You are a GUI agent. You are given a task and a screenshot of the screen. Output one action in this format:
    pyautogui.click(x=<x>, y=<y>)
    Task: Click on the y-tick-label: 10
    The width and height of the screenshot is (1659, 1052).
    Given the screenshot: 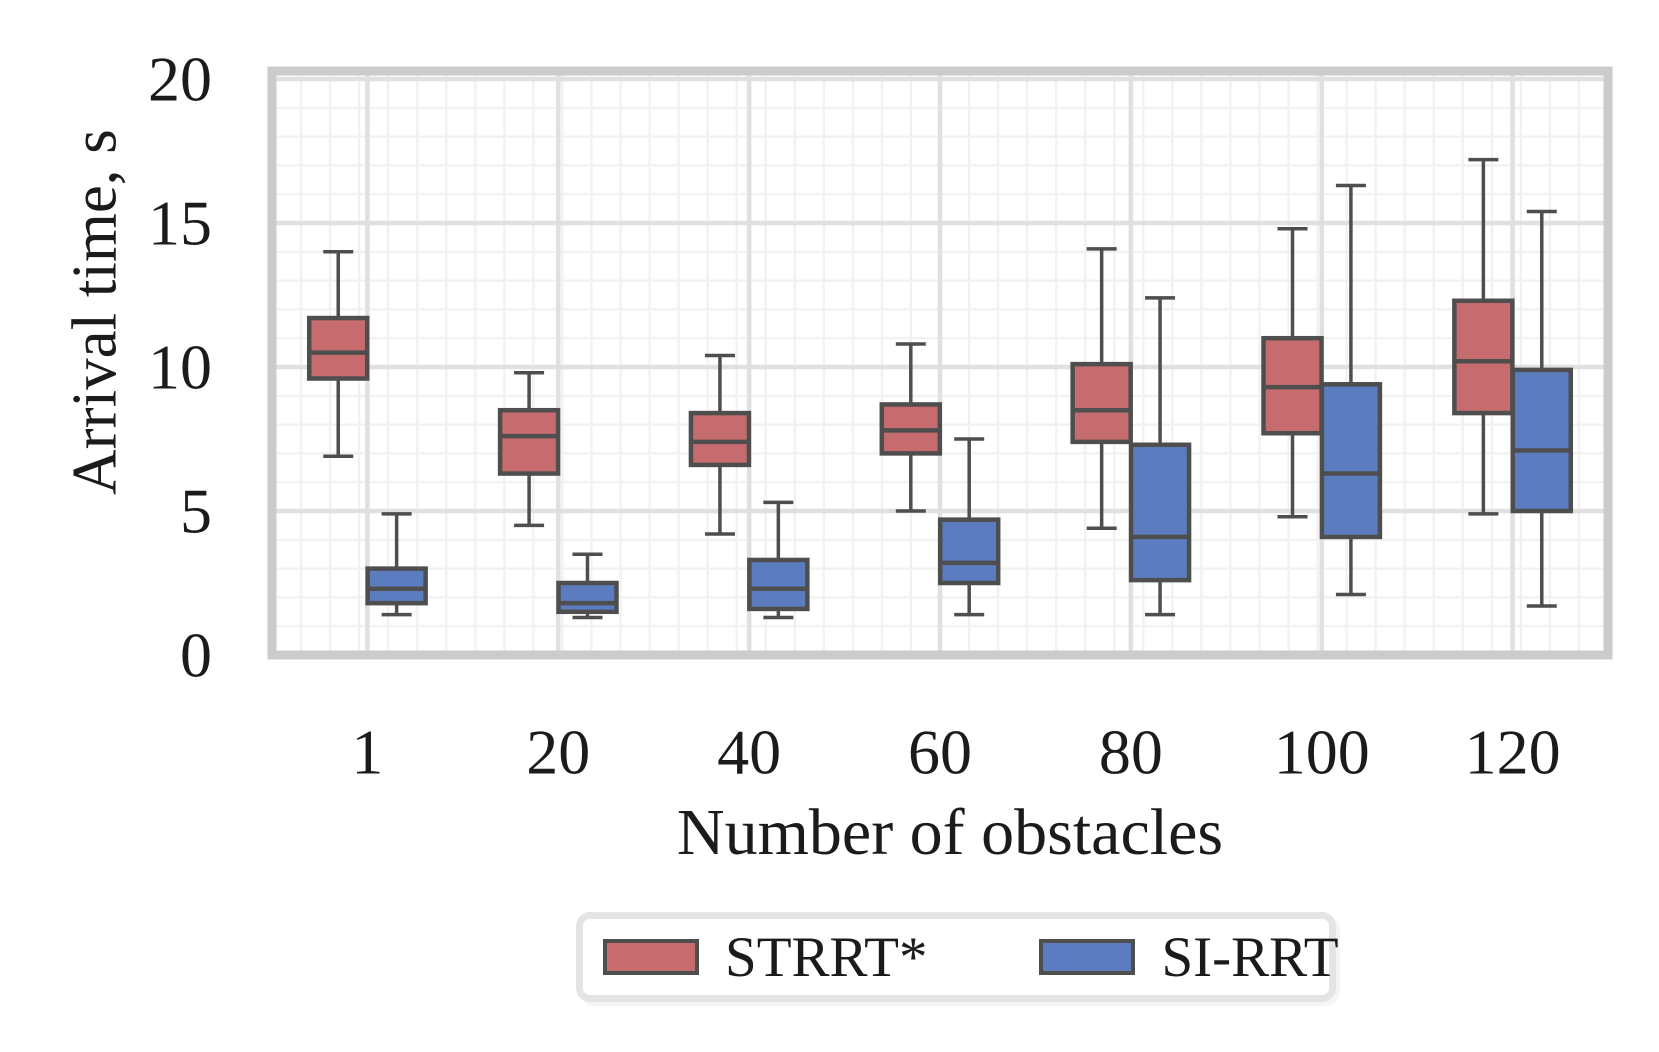 What is the action you would take?
    pyautogui.click(x=180, y=367)
    